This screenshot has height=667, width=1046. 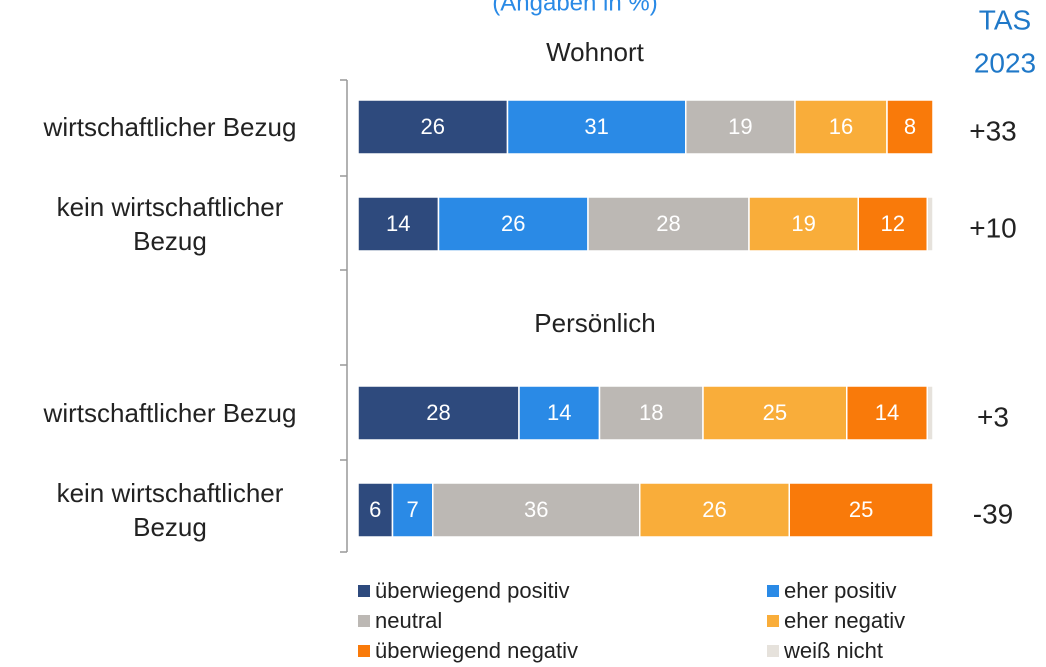 I want to click on group-header: Persönlich, so click(x=594, y=323).